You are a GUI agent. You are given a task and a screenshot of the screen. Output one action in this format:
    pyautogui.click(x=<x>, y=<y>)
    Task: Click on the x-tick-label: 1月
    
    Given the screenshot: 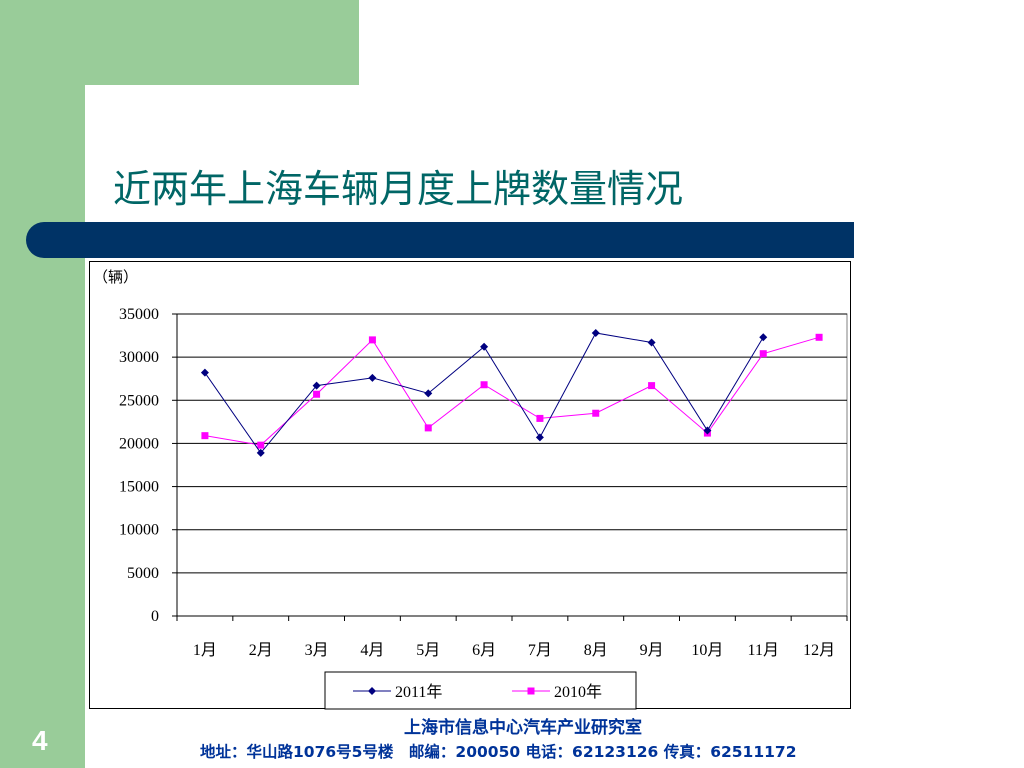 What is the action you would take?
    pyautogui.click(x=205, y=650)
    